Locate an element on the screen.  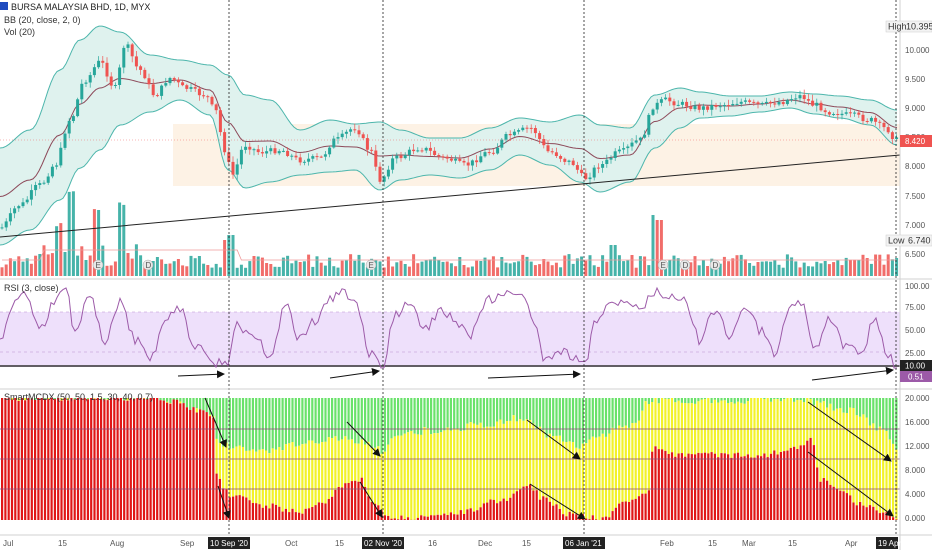
rsi-10-tag: 10.00 is located at coordinates (915, 366).